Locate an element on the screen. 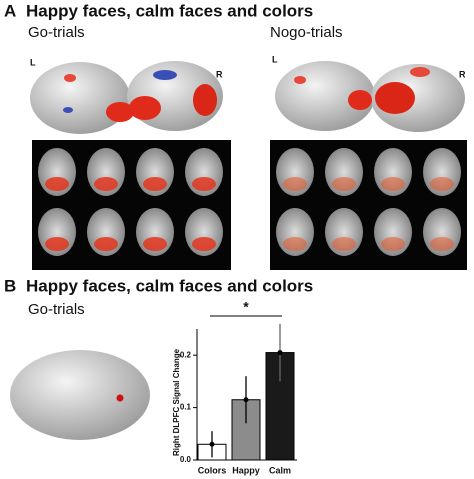 This screenshot has height=479, width=474. heading: Nogo-trials is located at coordinates (306, 32).